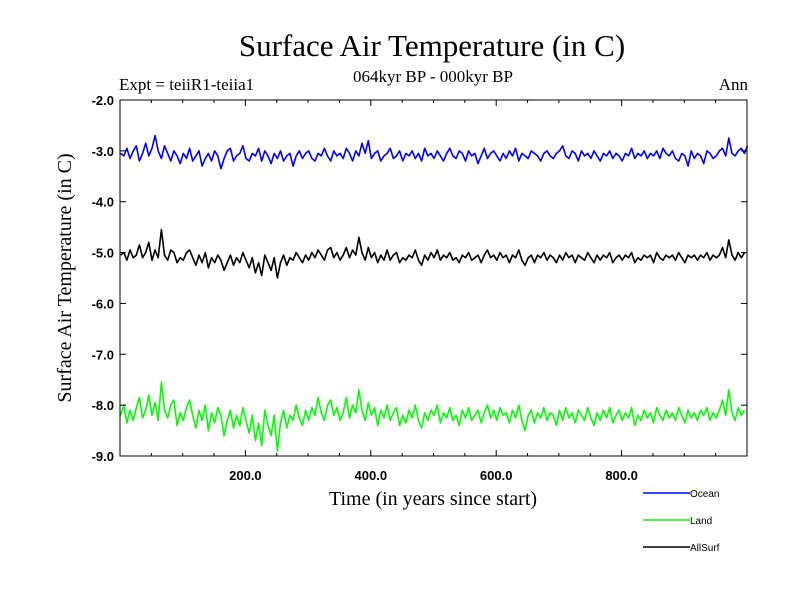  What do you see at coordinates (434, 152) in the screenshot?
I see `series-line-ocean` at bounding box center [434, 152].